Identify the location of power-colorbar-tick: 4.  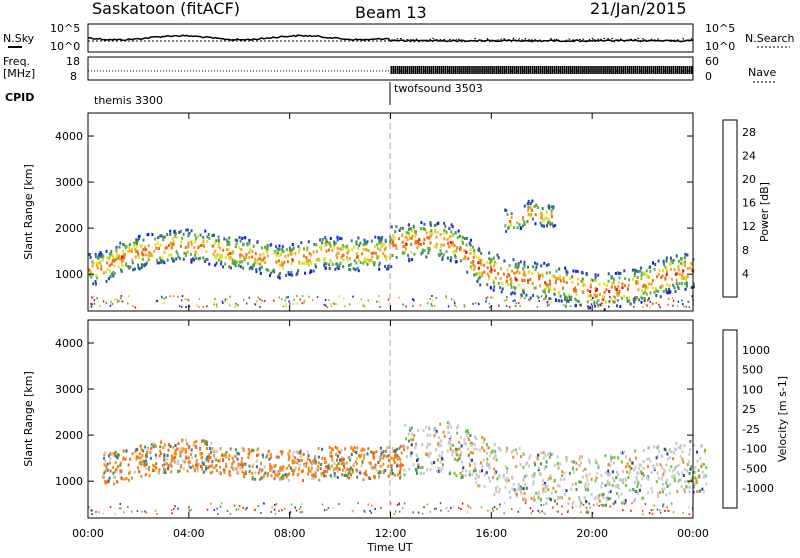
(745, 273).